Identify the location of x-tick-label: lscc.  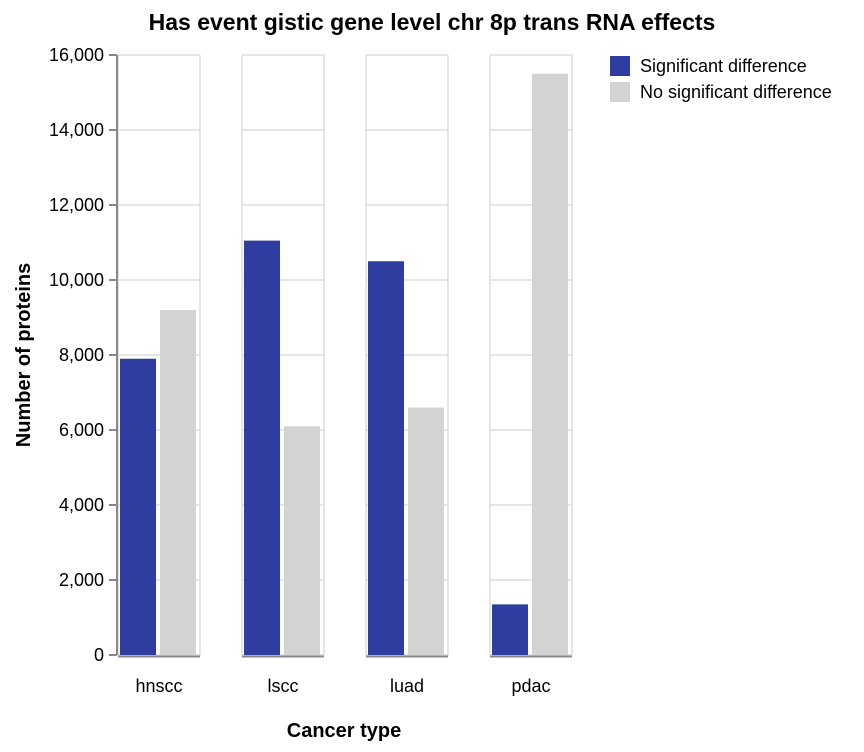
(283, 686).